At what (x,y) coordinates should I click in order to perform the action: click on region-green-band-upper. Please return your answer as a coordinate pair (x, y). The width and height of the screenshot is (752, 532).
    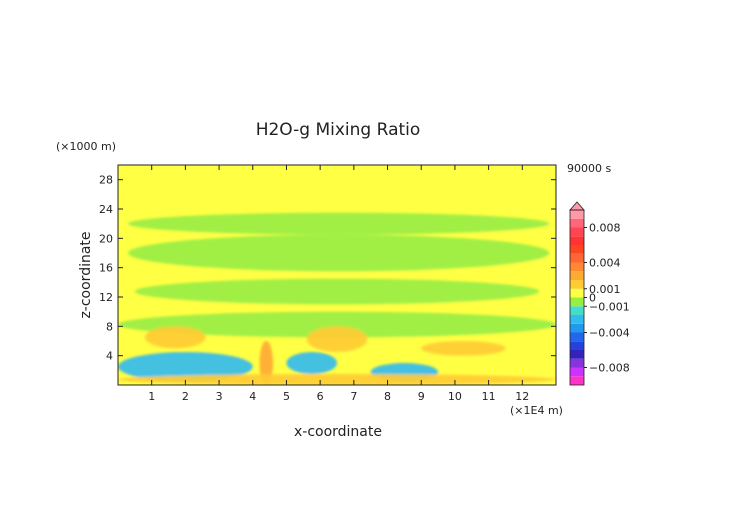
    Looking at the image, I should click on (339, 223).